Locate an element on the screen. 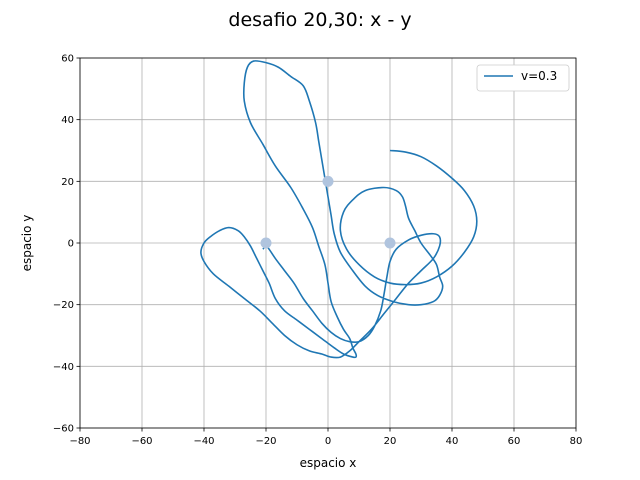 The height and width of the screenshot is (480, 640). x-tick-label: −20 is located at coordinates (265, 441).